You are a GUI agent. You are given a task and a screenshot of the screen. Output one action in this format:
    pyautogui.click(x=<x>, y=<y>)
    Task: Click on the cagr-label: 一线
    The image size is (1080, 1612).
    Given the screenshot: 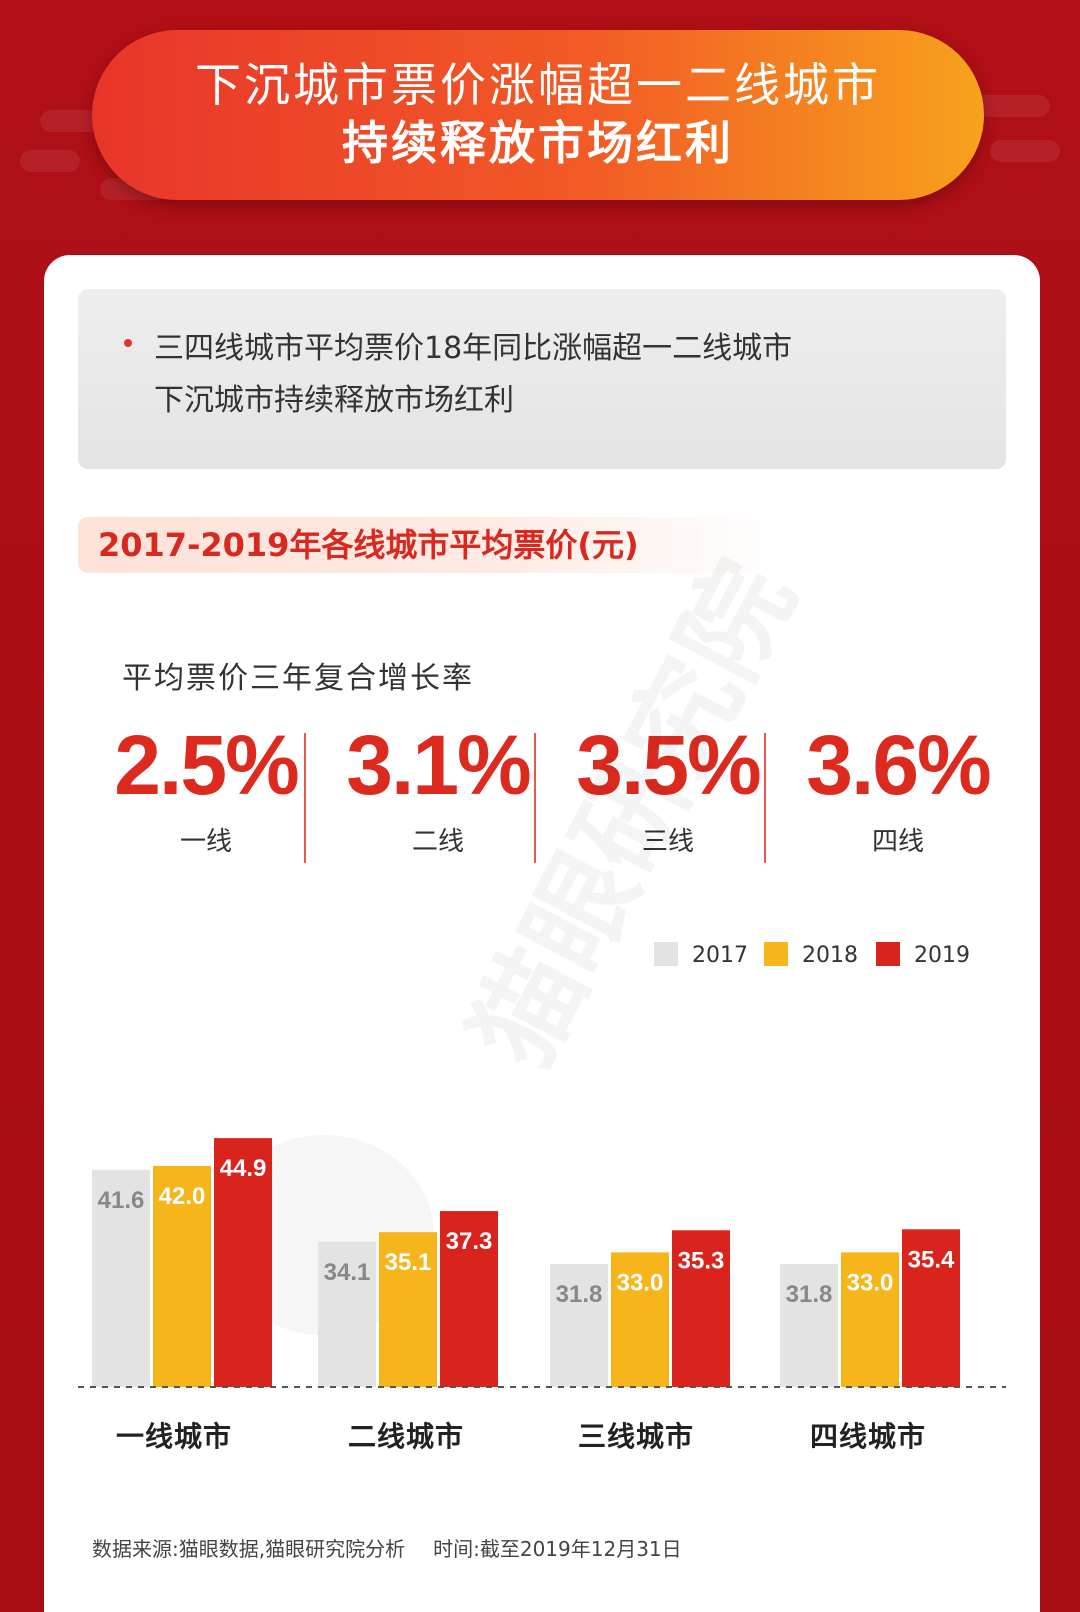 What is the action you would take?
    pyautogui.click(x=205, y=842)
    